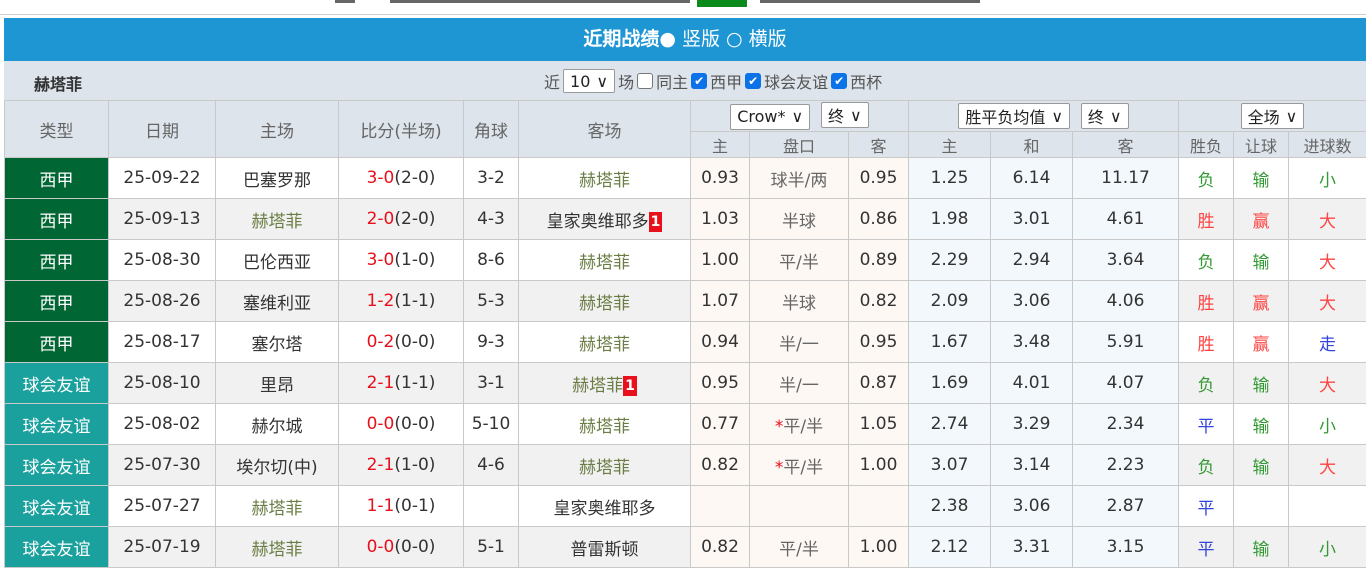 This screenshot has width=1366, height=568. I want to click on home-team: 塞维利亚, so click(277, 301).